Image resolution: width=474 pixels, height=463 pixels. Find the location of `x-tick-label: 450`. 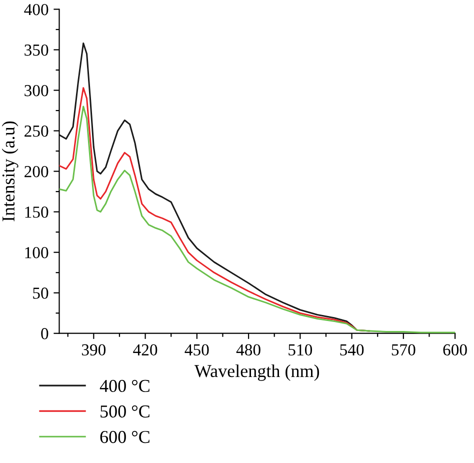

x-tick-label: 450 is located at coordinates (196, 350).